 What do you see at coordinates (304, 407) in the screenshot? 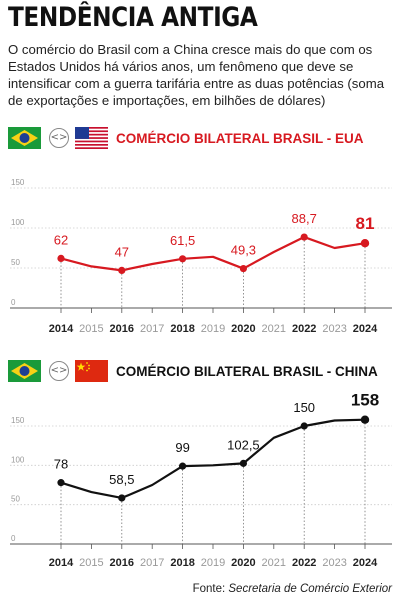
I see `data-label: 150` at bounding box center [304, 407].